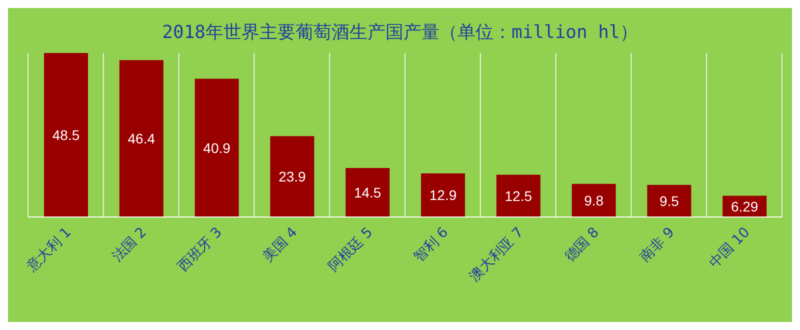  I want to click on chart-title: 2018年世界主要葡萄酒生产国产量（单位：million hl）, so click(400, 32).